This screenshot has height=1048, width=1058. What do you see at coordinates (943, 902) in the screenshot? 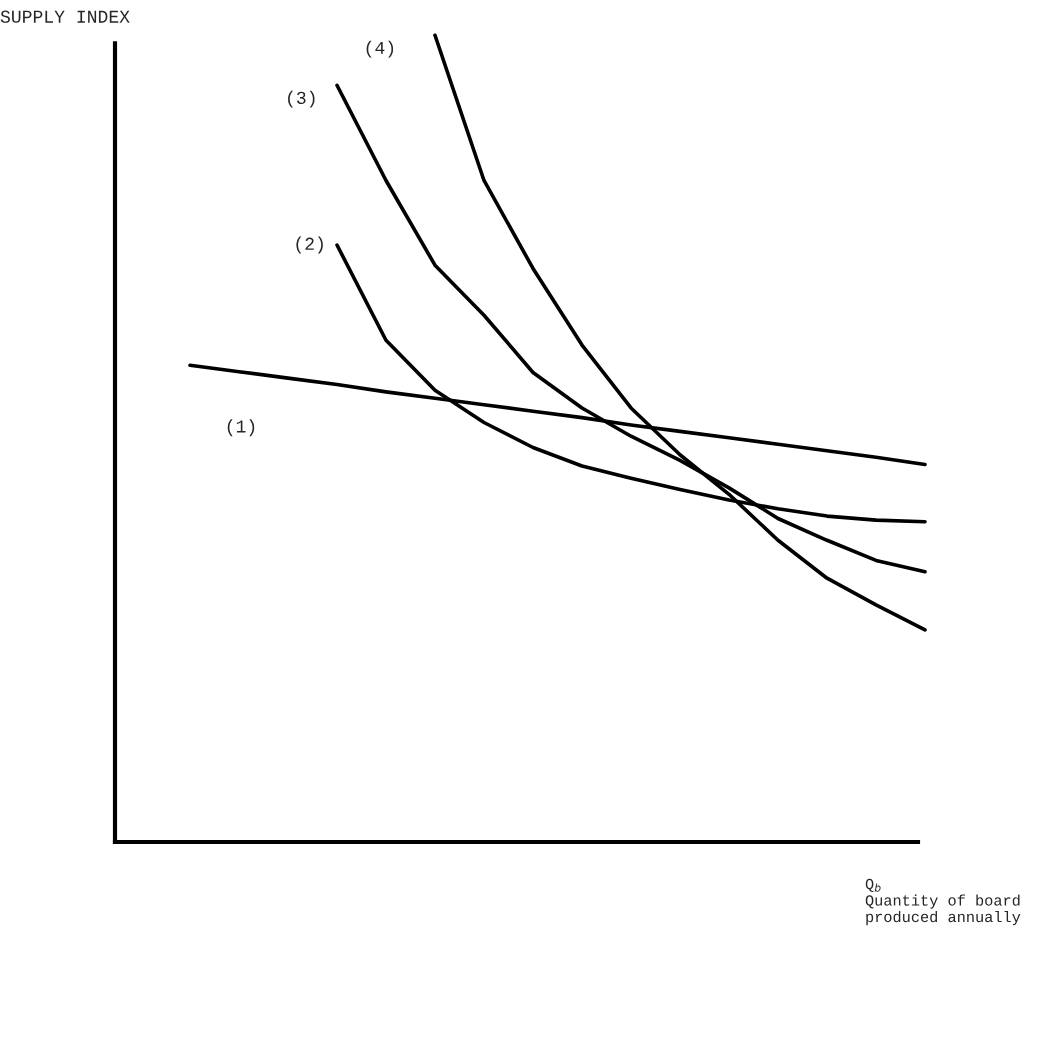
I see `x-axis-title: Q$_{b}$ Quantity of board produced annually` at bounding box center [943, 902].